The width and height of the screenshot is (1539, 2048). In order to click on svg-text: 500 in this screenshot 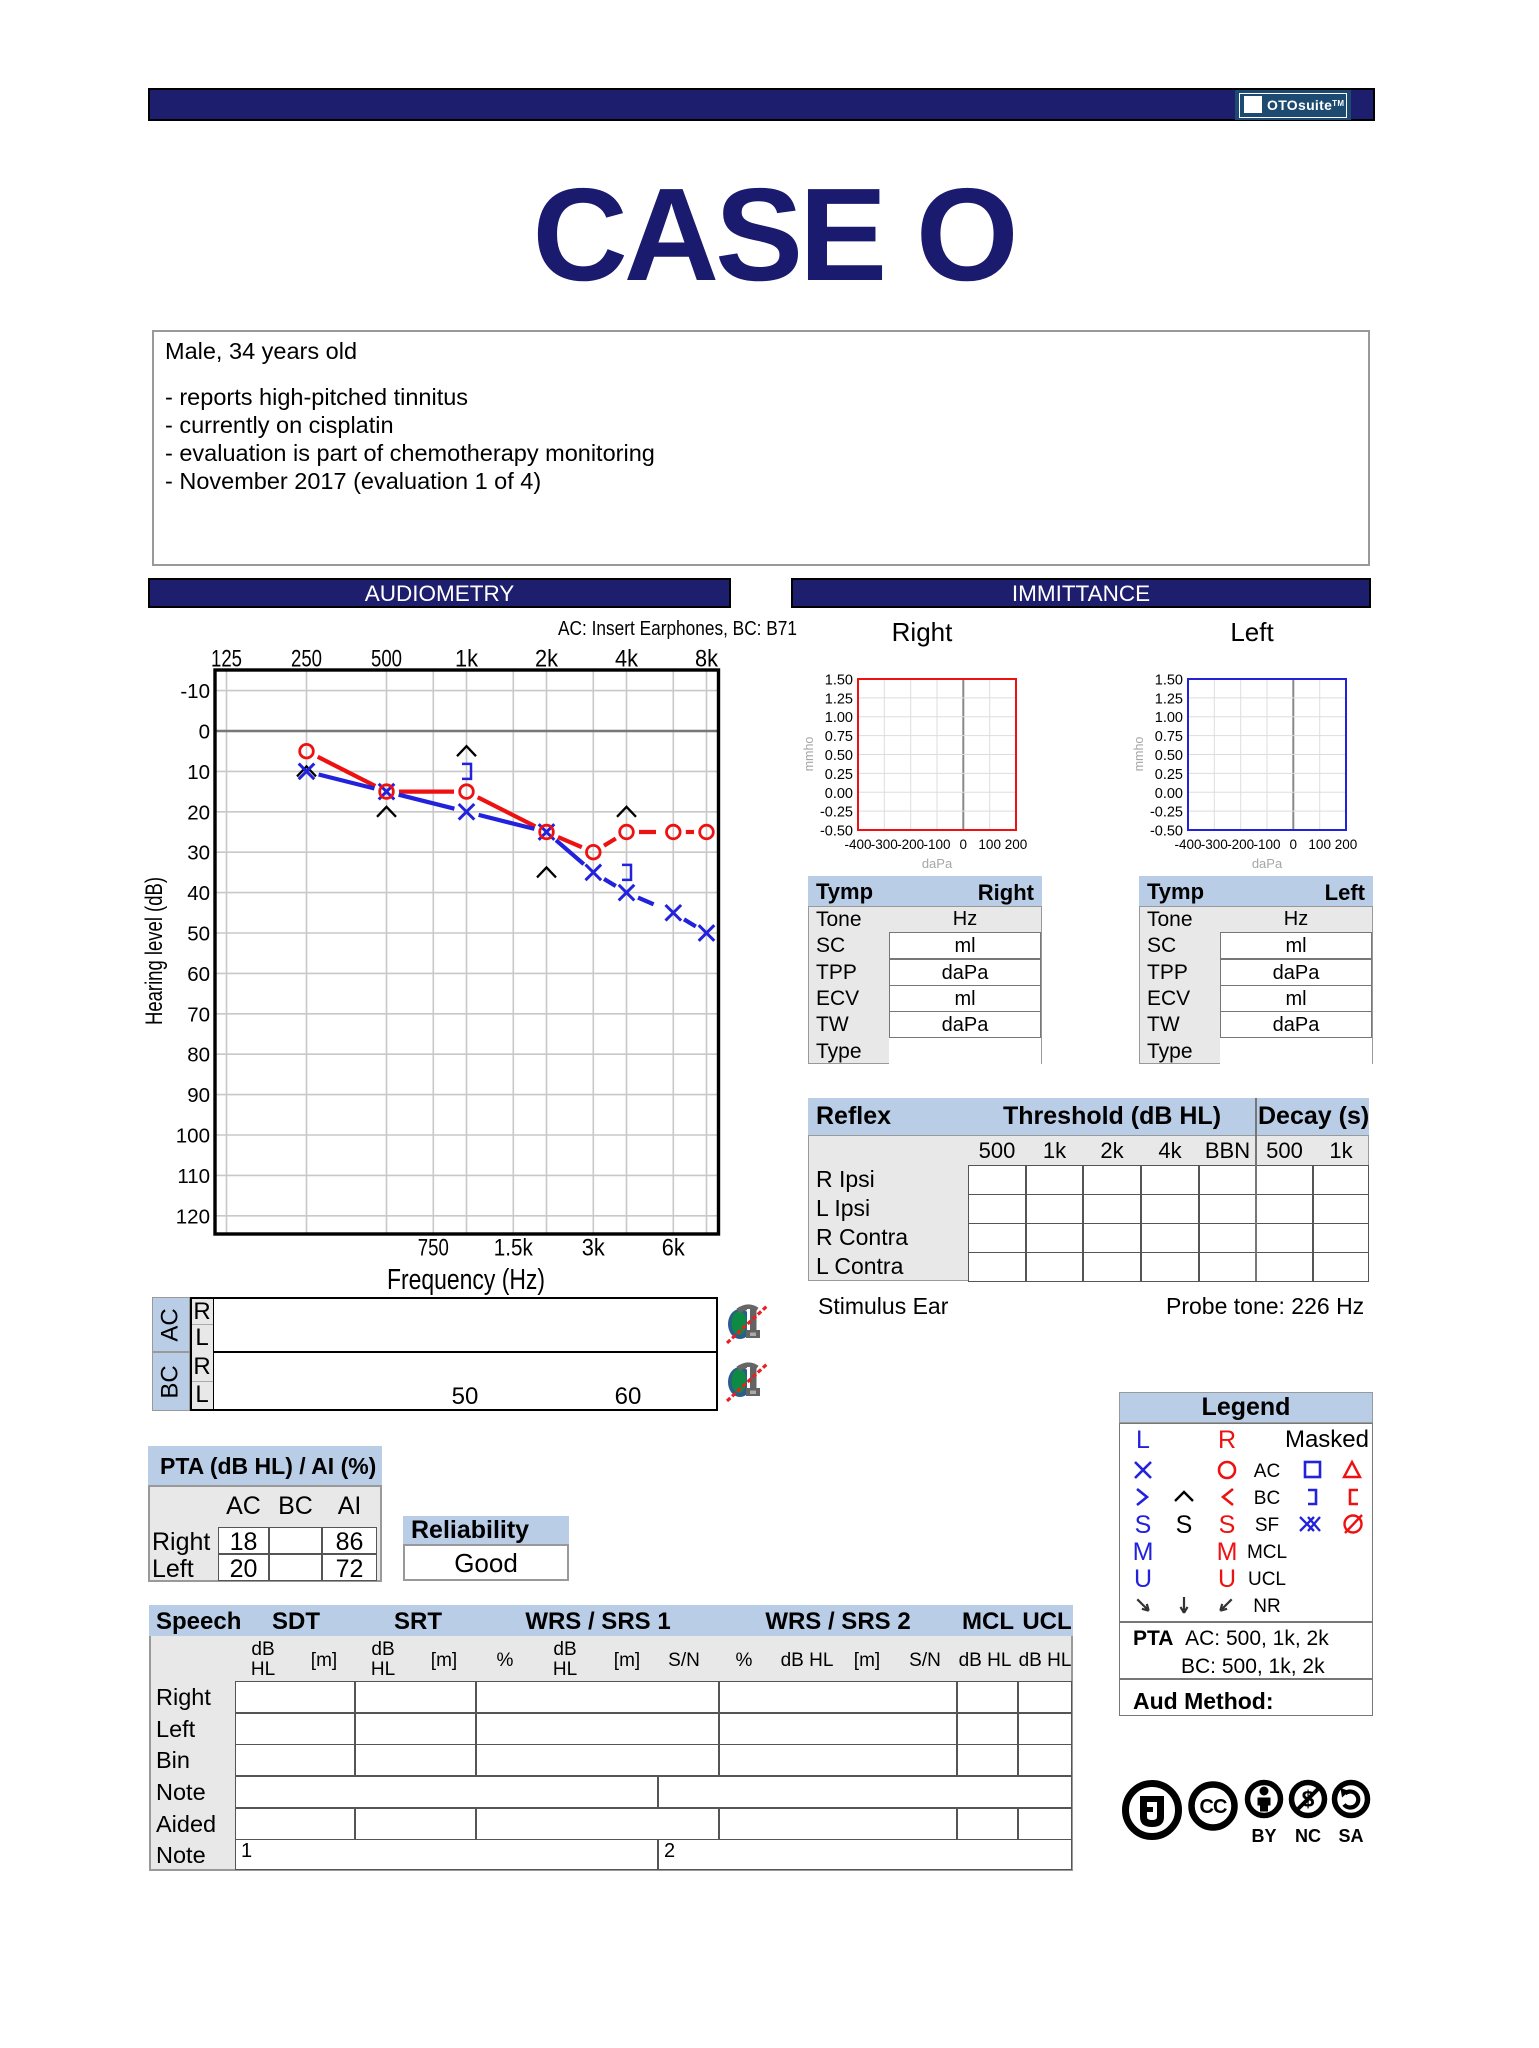, I will do `click(386, 659)`.